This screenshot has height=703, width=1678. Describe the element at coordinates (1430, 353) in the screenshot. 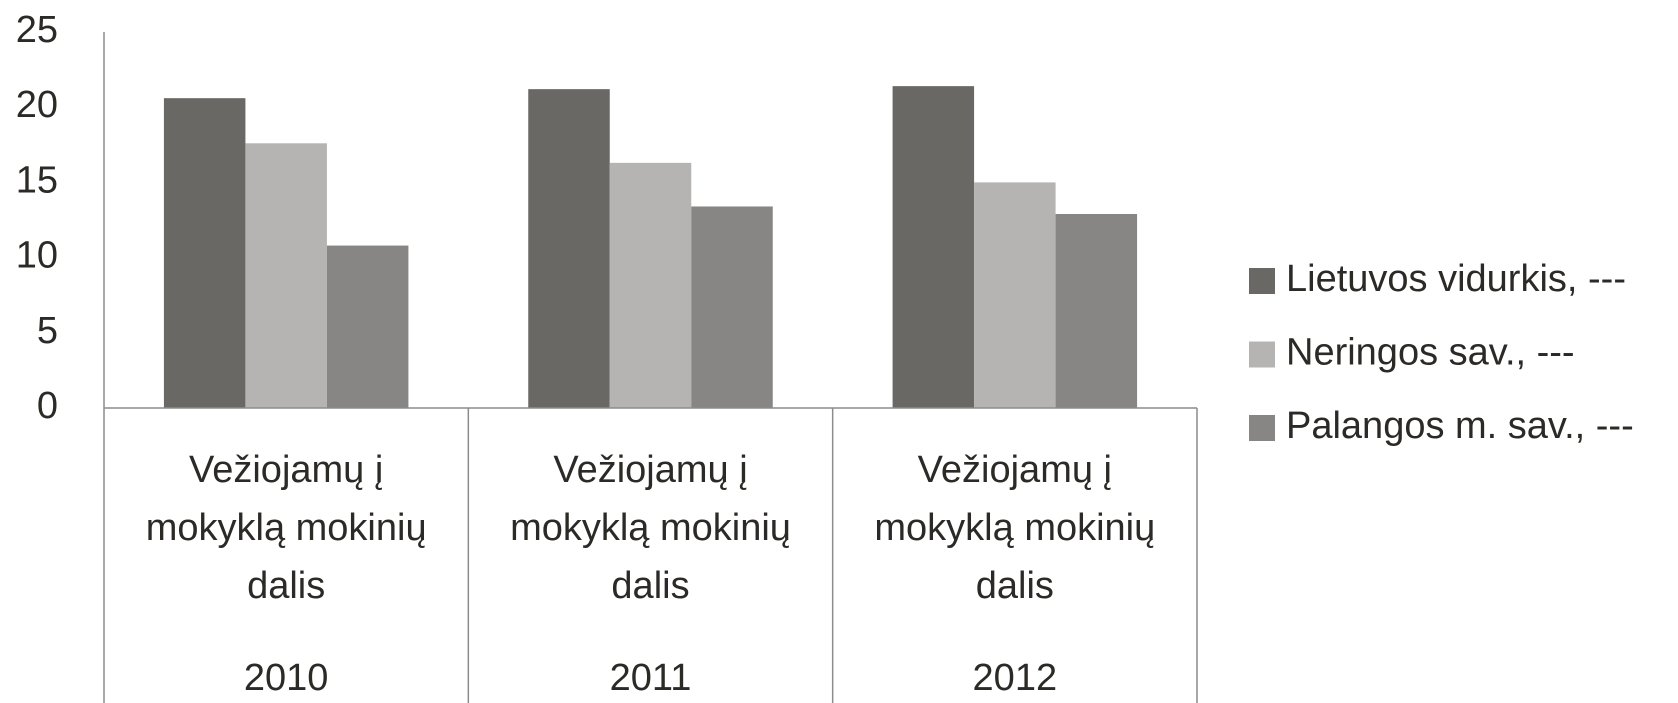

I see `legend-label: Neringos sav., ---` at that location.